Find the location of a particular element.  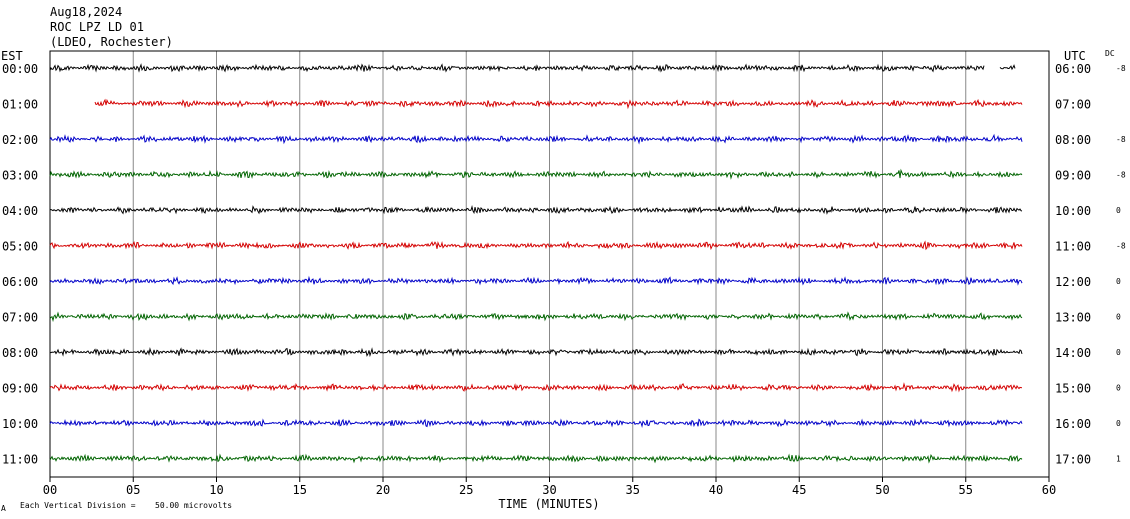

est-row-label: 05:00 is located at coordinates (20, 247).